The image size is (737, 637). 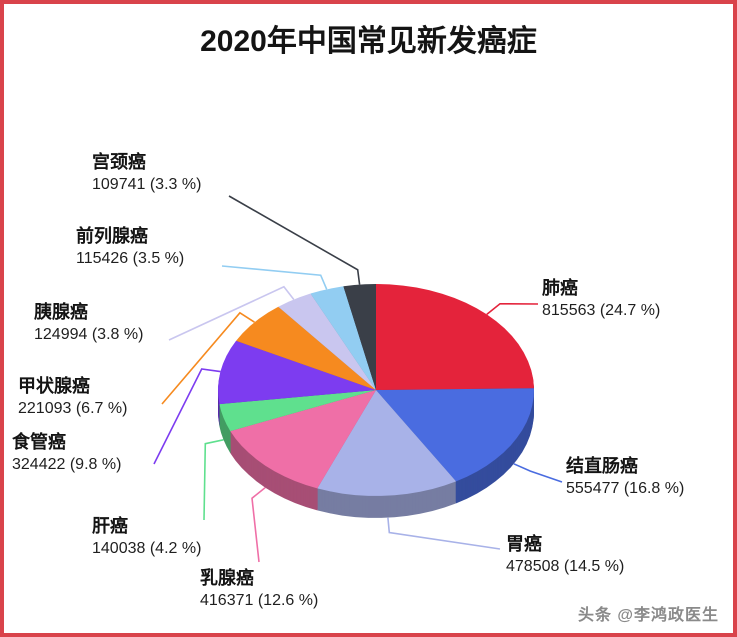 What do you see at coordinates (259, 601) in the screenshot?
I see `slice-value: 416371 (12.6 %)` at bounding box center [259, 601].